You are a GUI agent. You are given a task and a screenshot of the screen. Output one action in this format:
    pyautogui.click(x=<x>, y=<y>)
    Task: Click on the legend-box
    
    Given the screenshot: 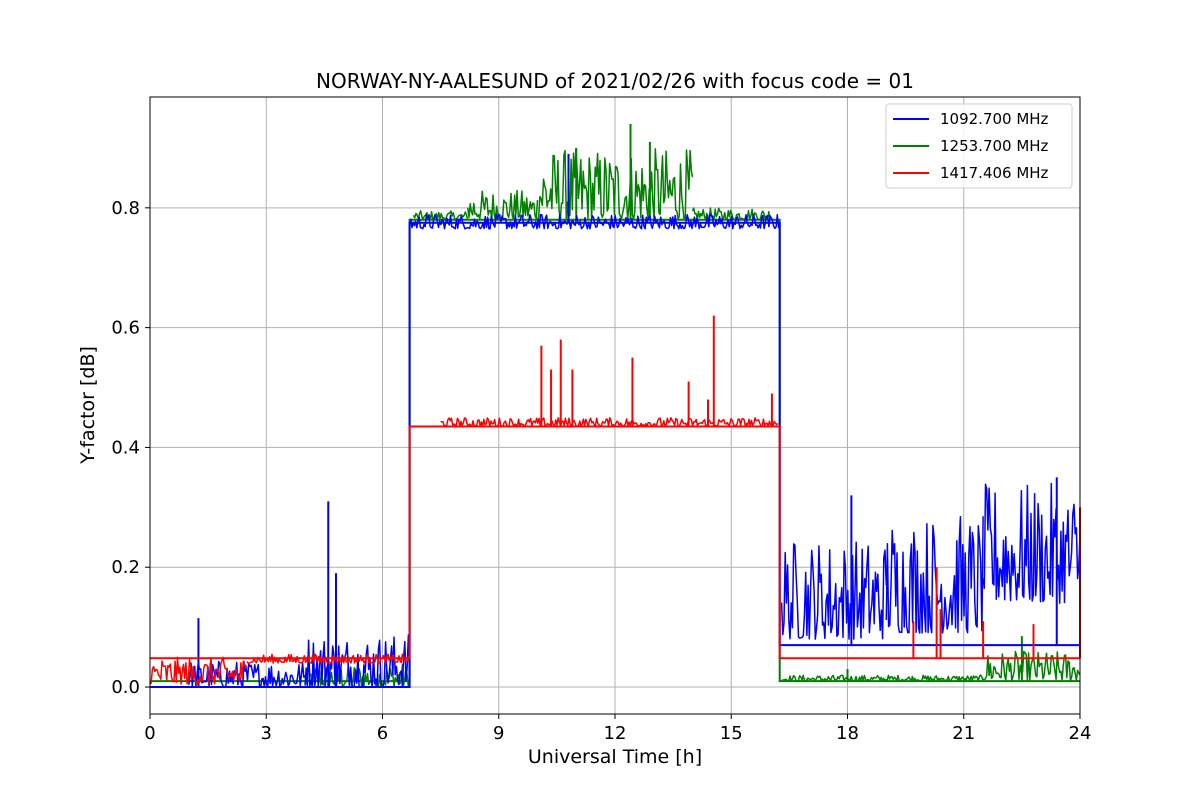 What is the action you would take?
    pyautogui.click(x=979, y=146)
    